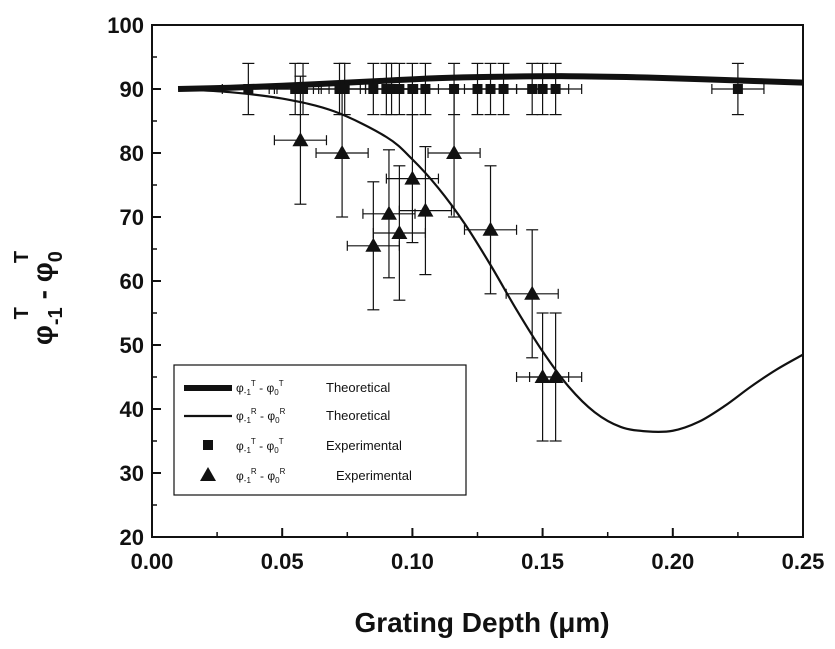  I want to click on y-axis-title: φ-1T - φ0T, so click(39, 298).